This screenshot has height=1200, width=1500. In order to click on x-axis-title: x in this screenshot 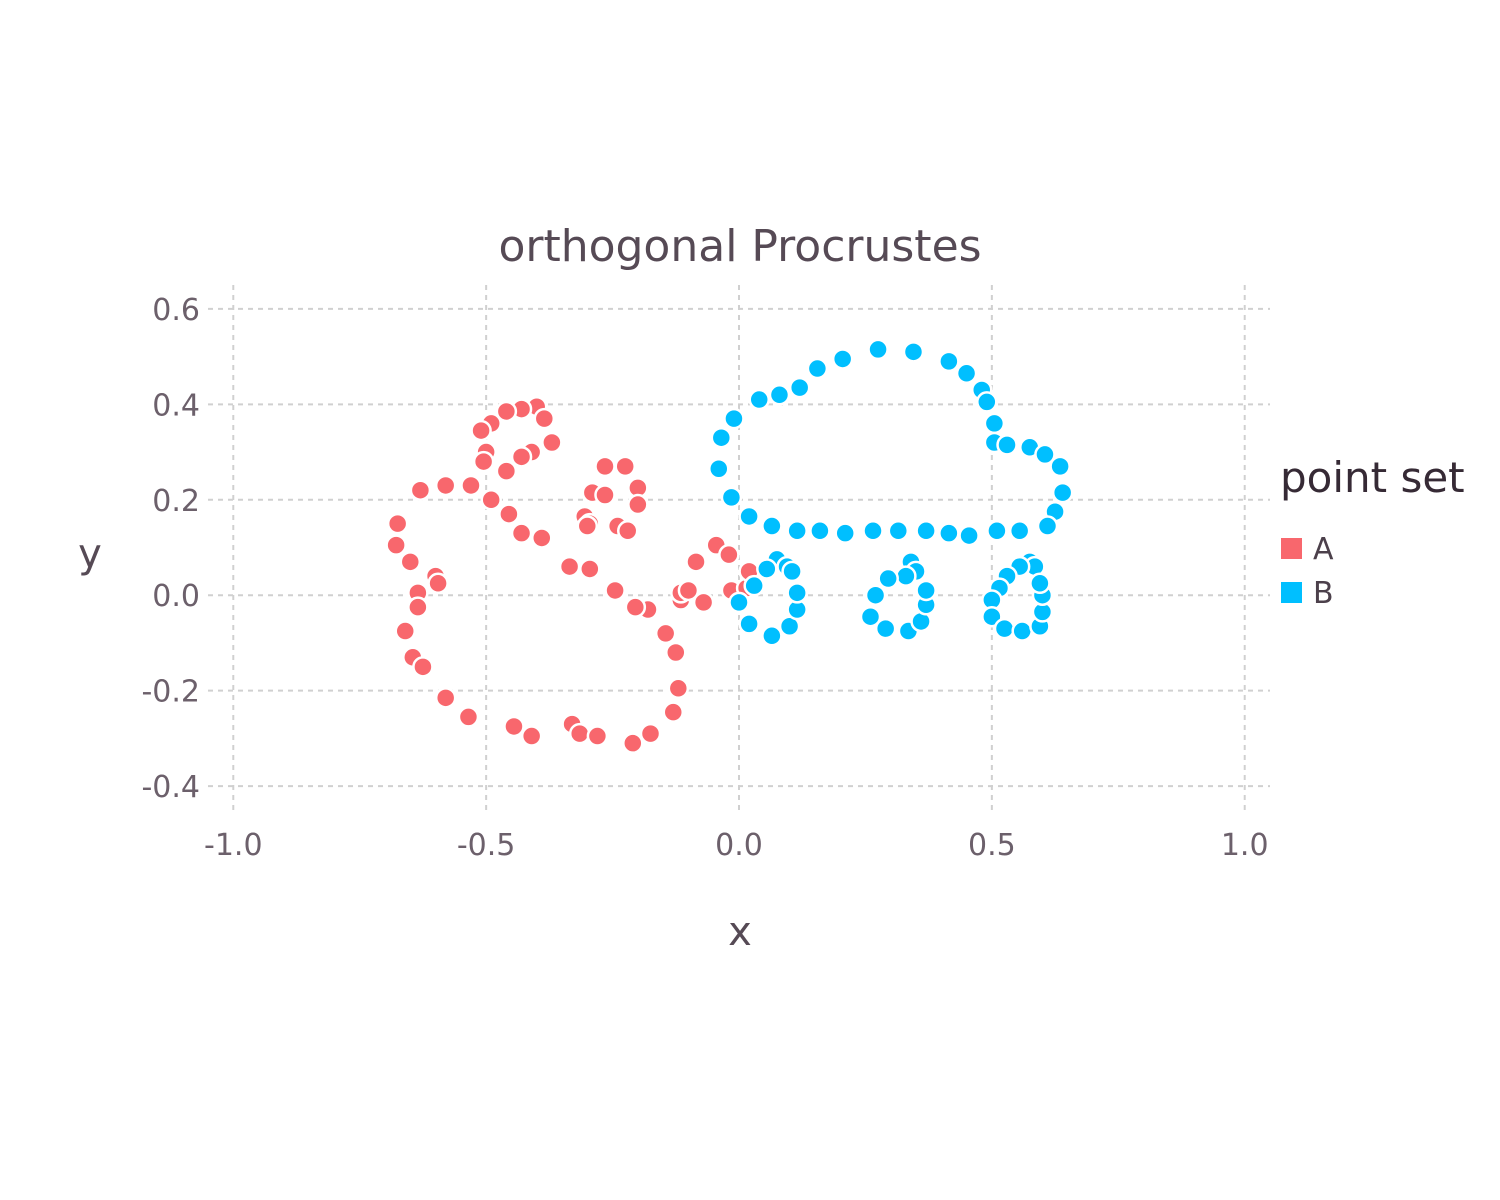, I will do `click(740, 932)`.